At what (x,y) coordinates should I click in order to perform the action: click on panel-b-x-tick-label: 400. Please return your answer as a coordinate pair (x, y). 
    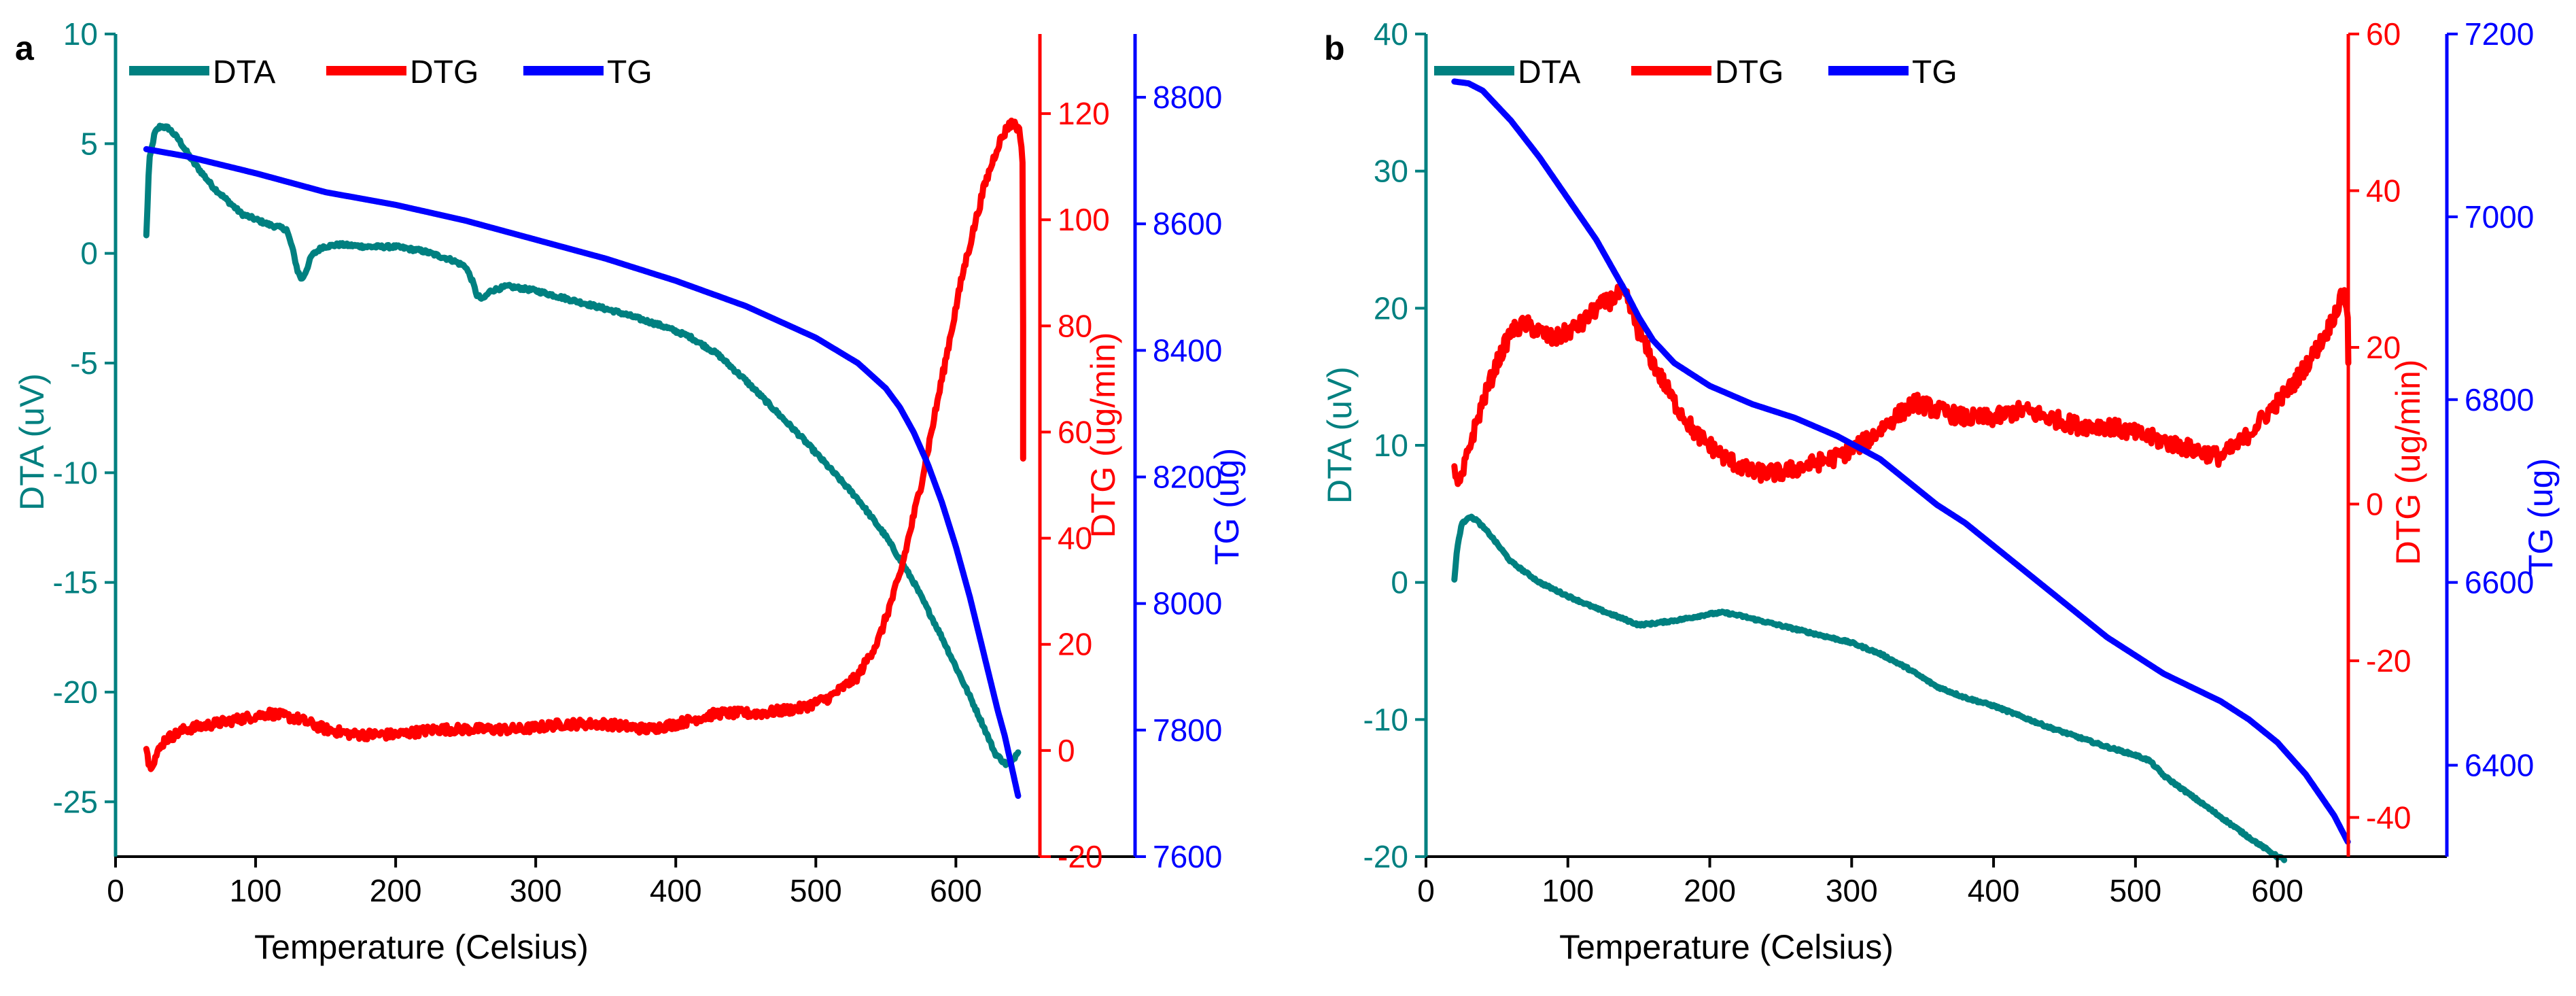
    Looking at the image, I should click on (1994, 890).